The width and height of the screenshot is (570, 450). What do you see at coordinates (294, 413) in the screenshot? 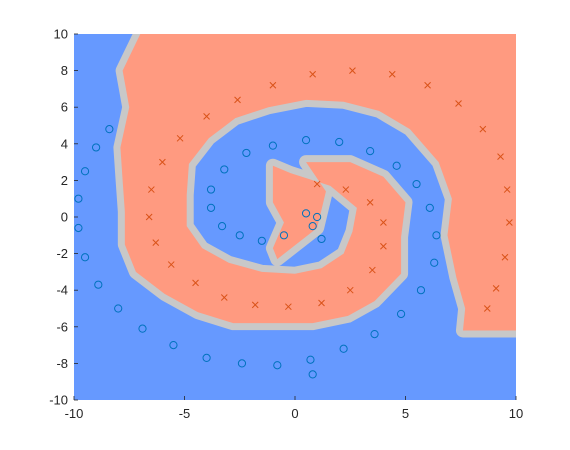
I see `x-tick-label: 0` at bounding box center [294, 413].